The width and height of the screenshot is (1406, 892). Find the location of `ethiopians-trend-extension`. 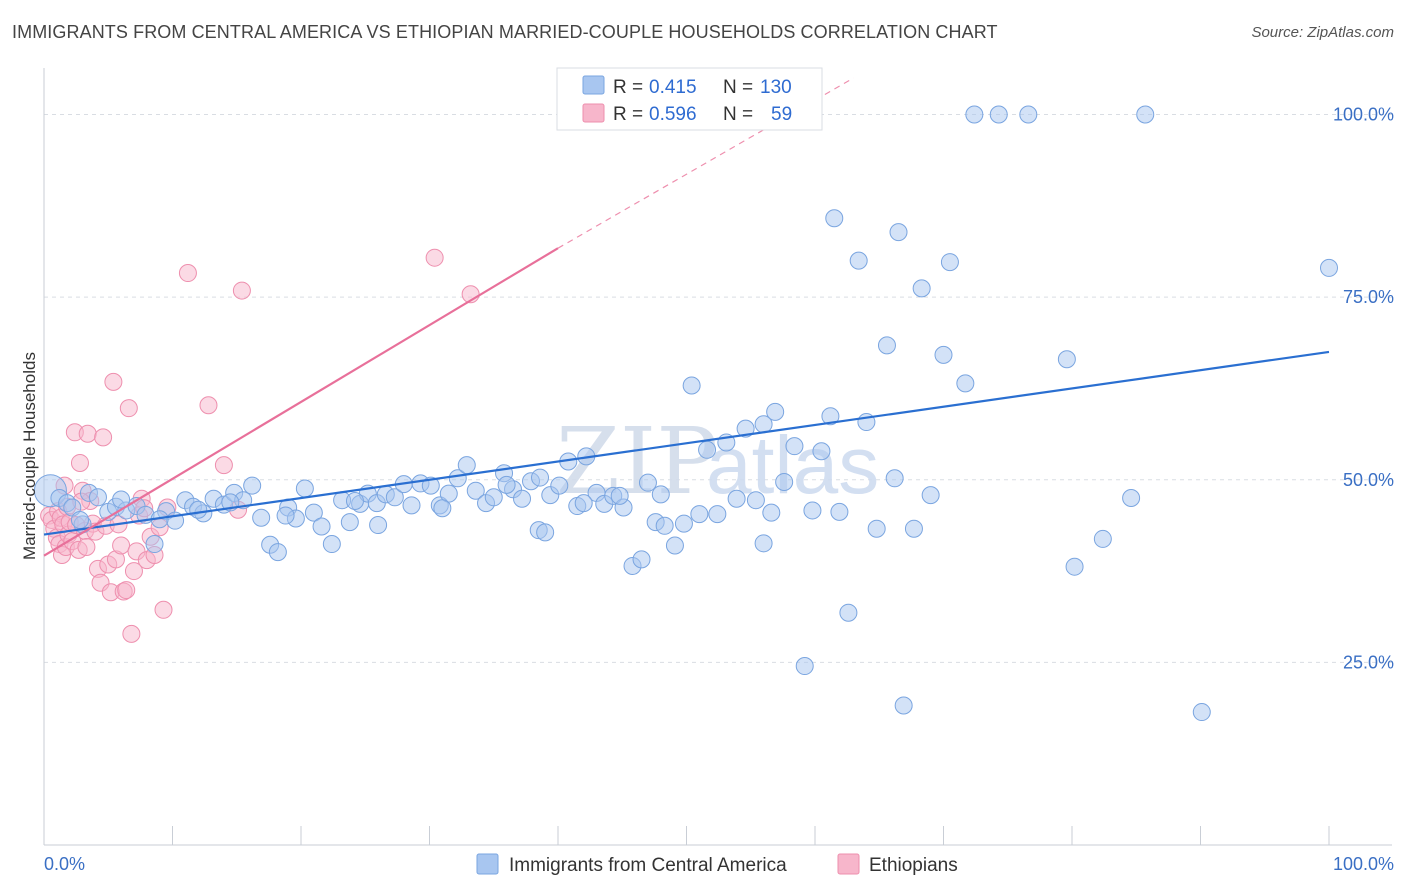

ethiopians-trend-extension is located at coordinates (705, 163).